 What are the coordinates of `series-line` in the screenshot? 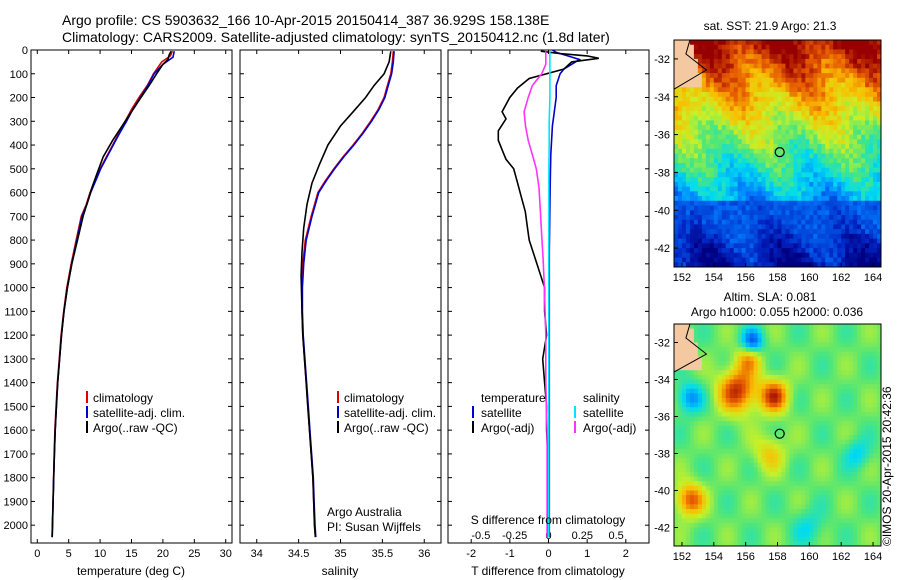 It's located at (535, 294).